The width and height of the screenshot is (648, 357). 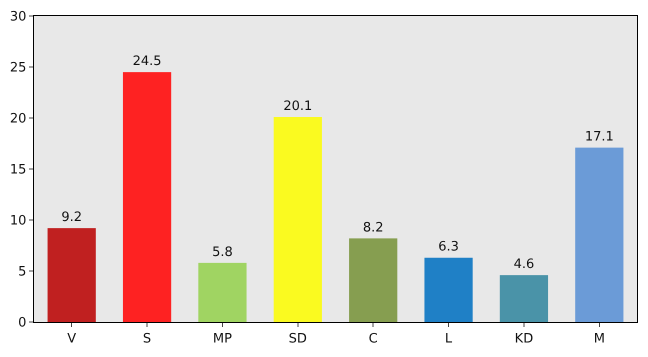 What do you see at coordinates (71, 339) in the screenshot?
I see `x-tick-label: V` at bounding box center [71, 339].